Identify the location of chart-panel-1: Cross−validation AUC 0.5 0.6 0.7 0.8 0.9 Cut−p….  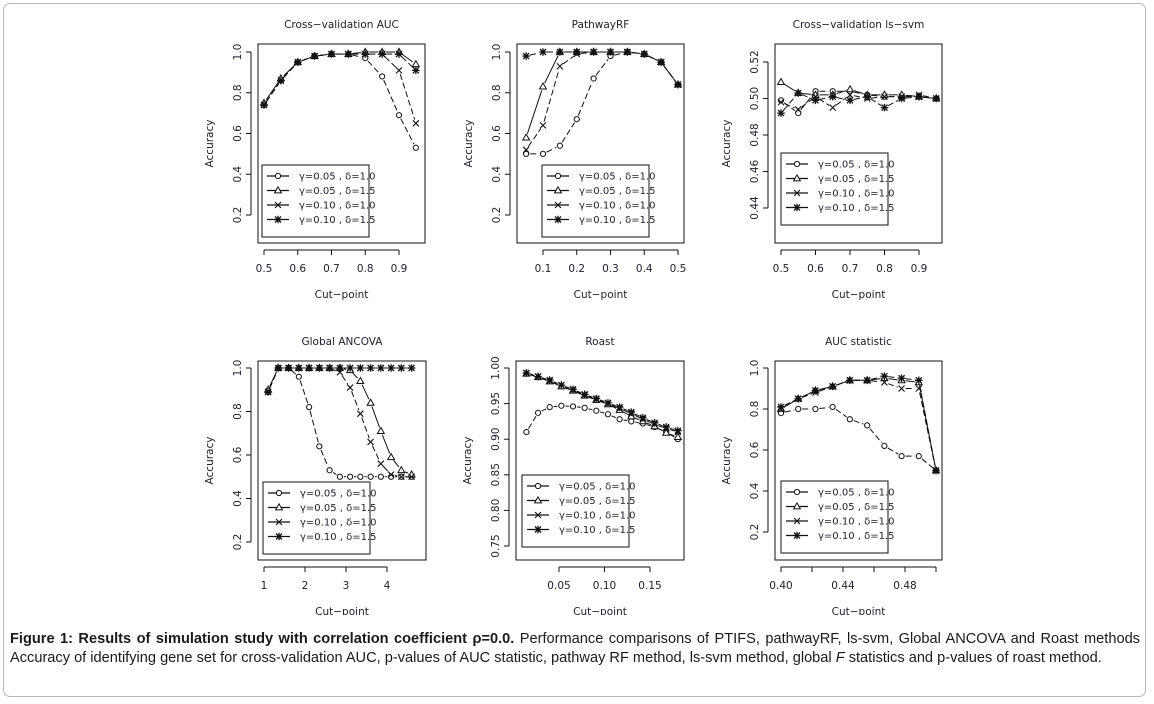
(315, 160).